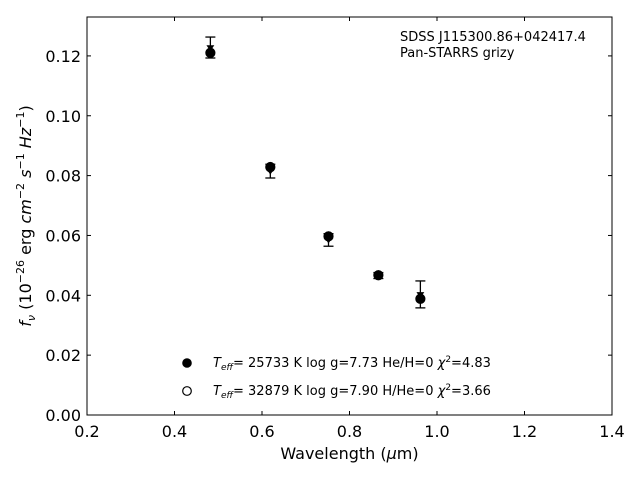 The image size is (640, 480). I want to click on x-tick-label: 0.4, so click(174, 431).